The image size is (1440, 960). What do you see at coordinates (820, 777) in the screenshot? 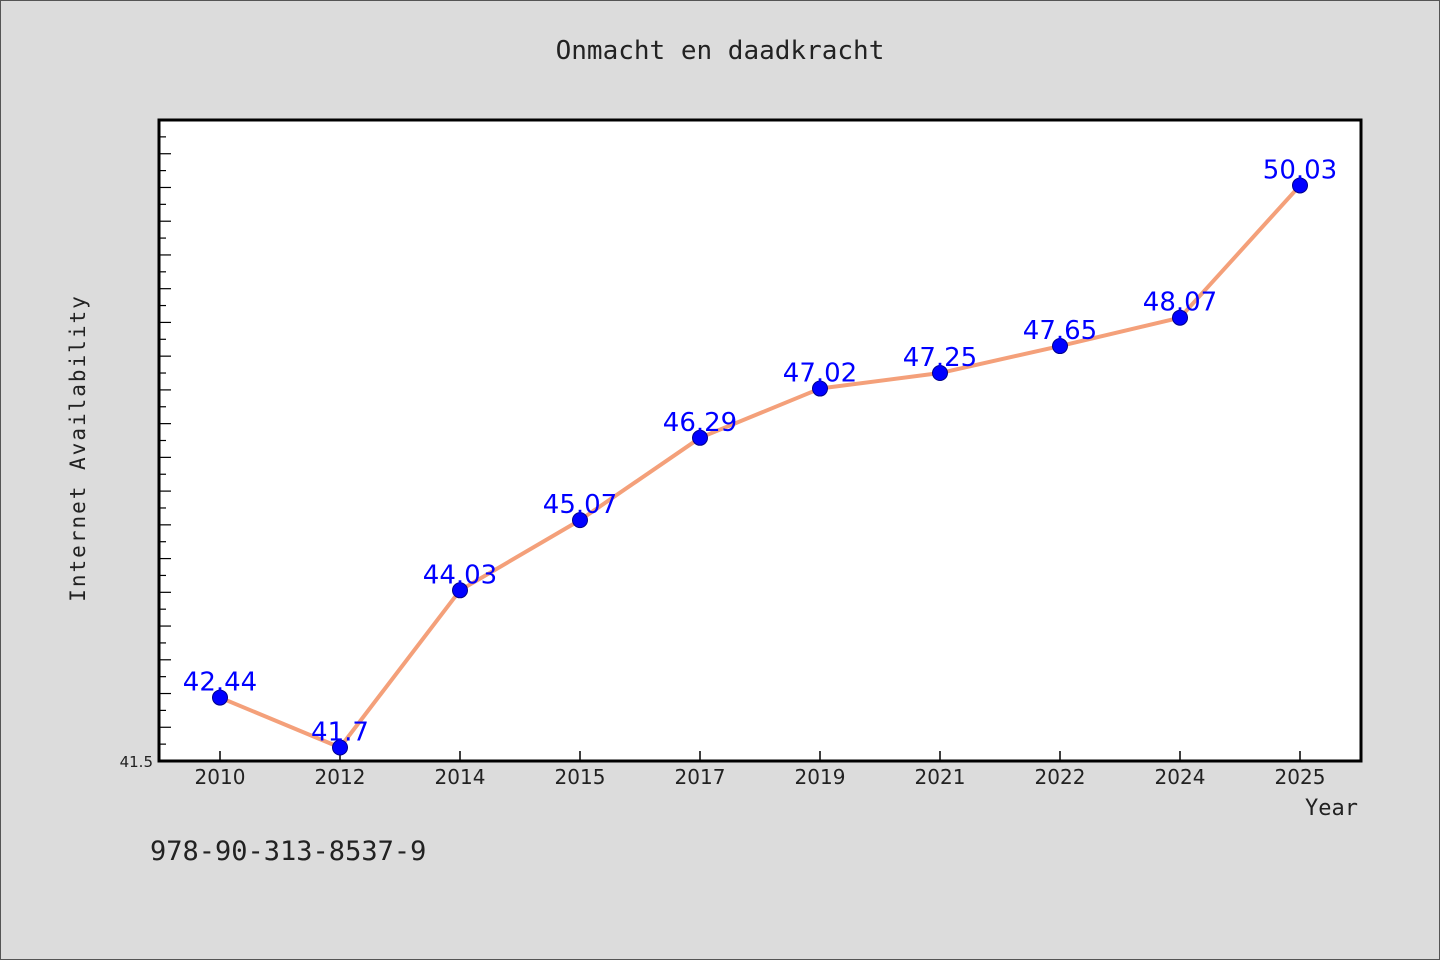
I see `x-tick-label: 2019` at bounding box center [820, 777].